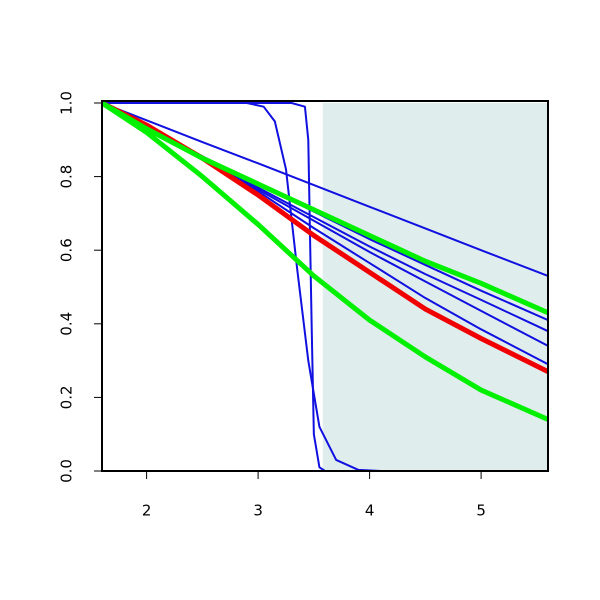 Image resolution: width=600 pixels, height=600 pixels. I want to click on y-tick-label: 0.8, so click(67, 177).